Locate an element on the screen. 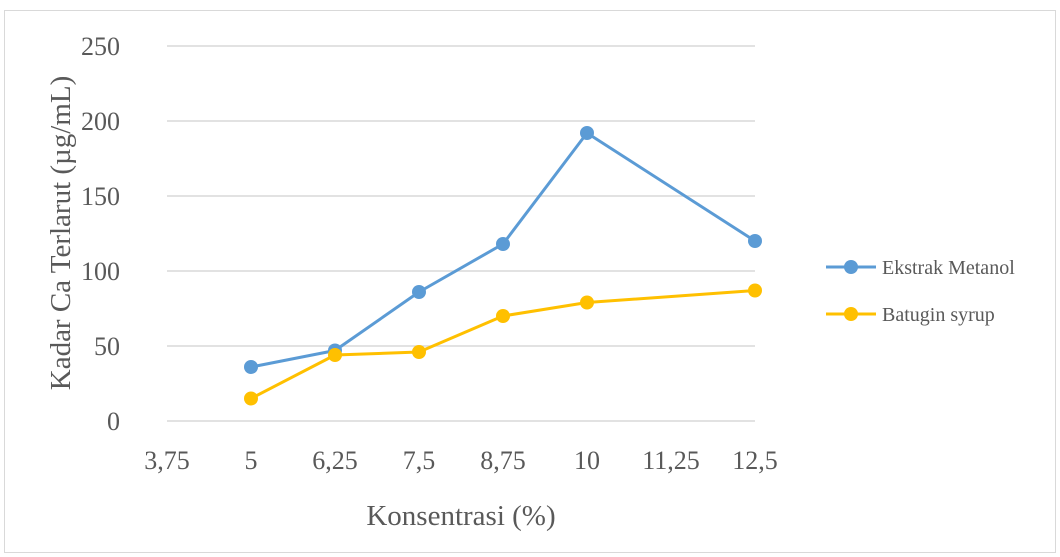 The width and height of the screenshot is (1060, 557). x-tick-label: 12,5 is located at coordinates (755, 460).